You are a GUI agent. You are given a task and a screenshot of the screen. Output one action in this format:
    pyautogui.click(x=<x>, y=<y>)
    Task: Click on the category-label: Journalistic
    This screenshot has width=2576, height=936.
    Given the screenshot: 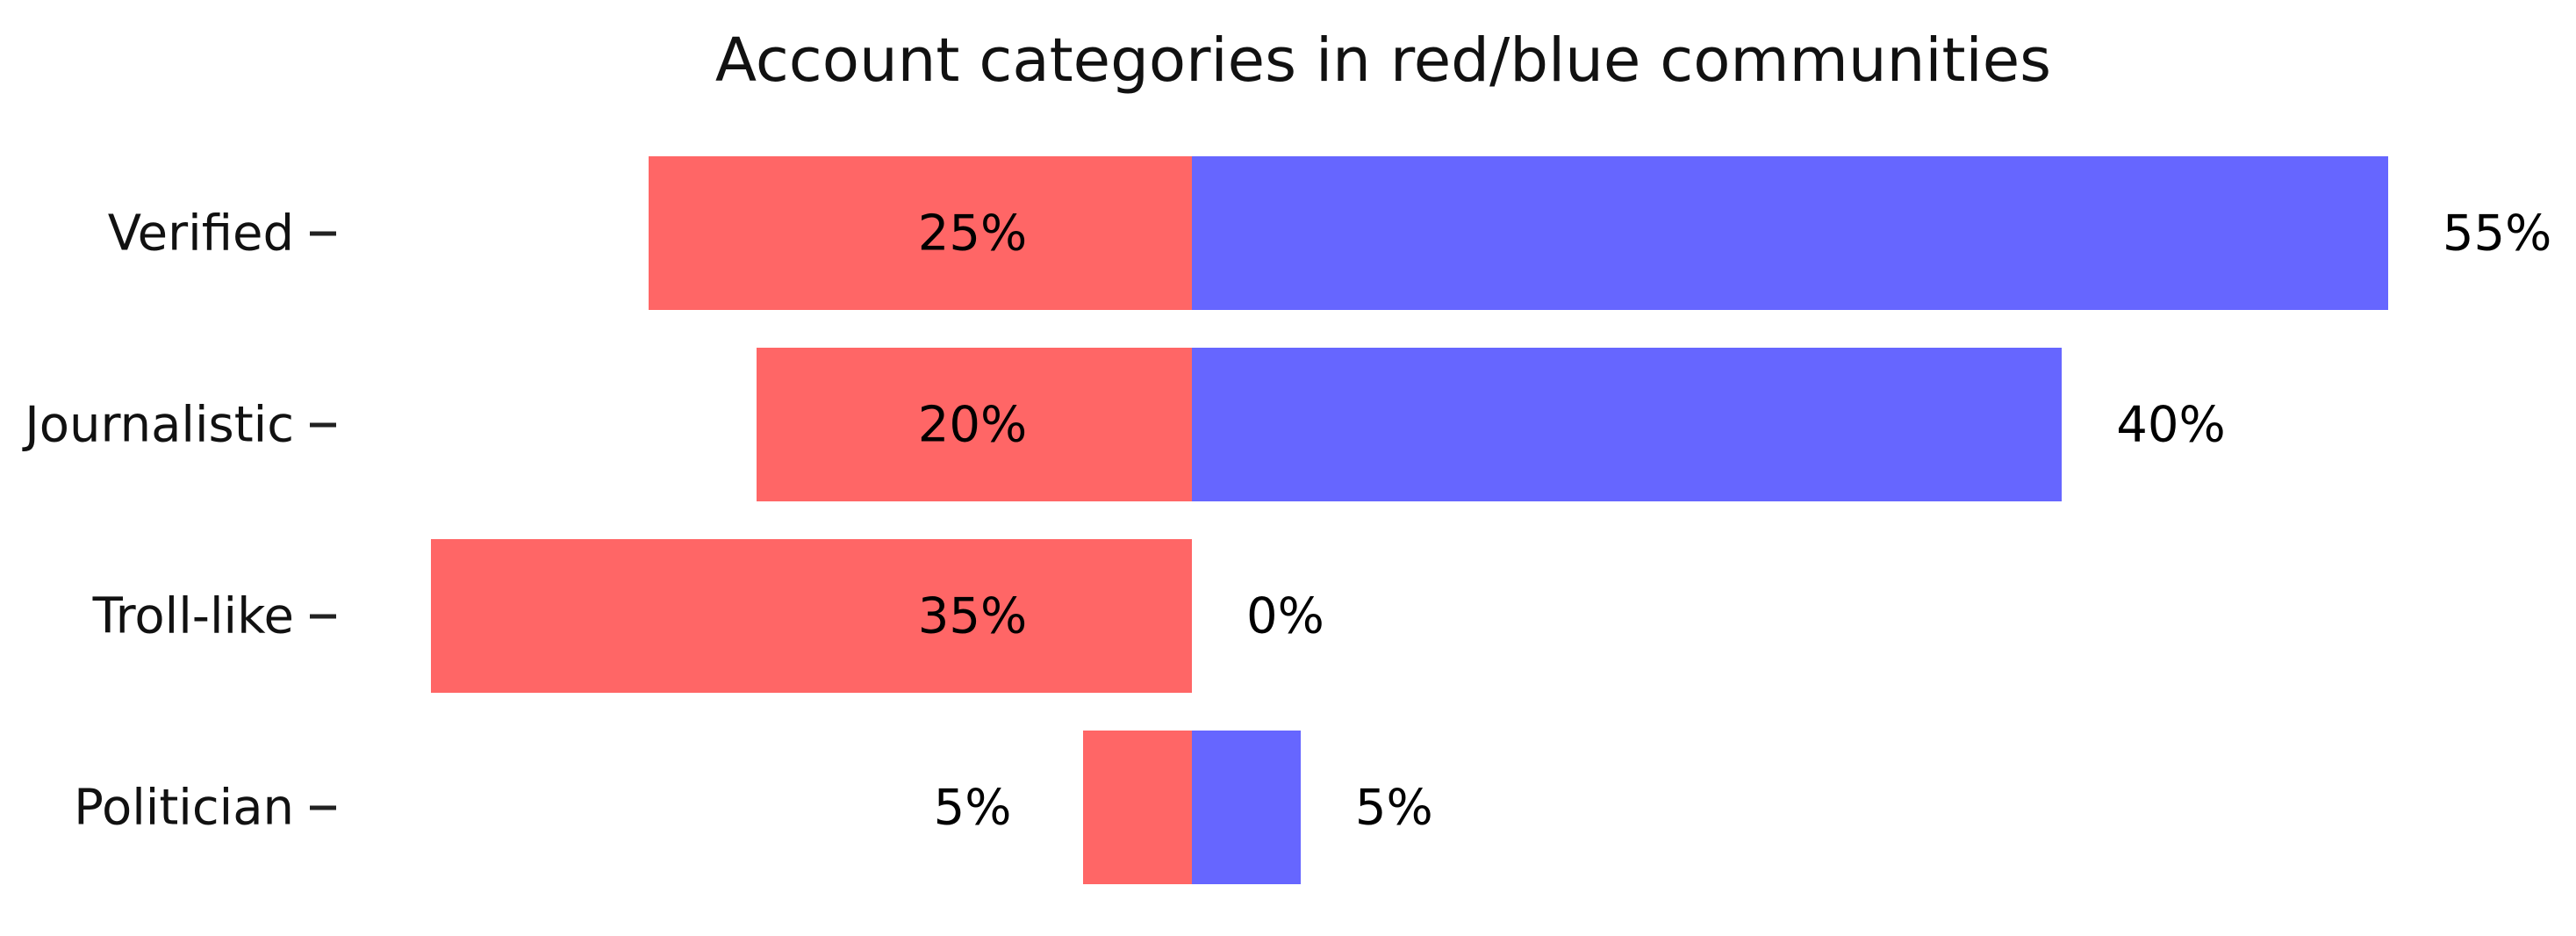 What is the action you would take?
    pyautogui.click(x=159, y=424)
    